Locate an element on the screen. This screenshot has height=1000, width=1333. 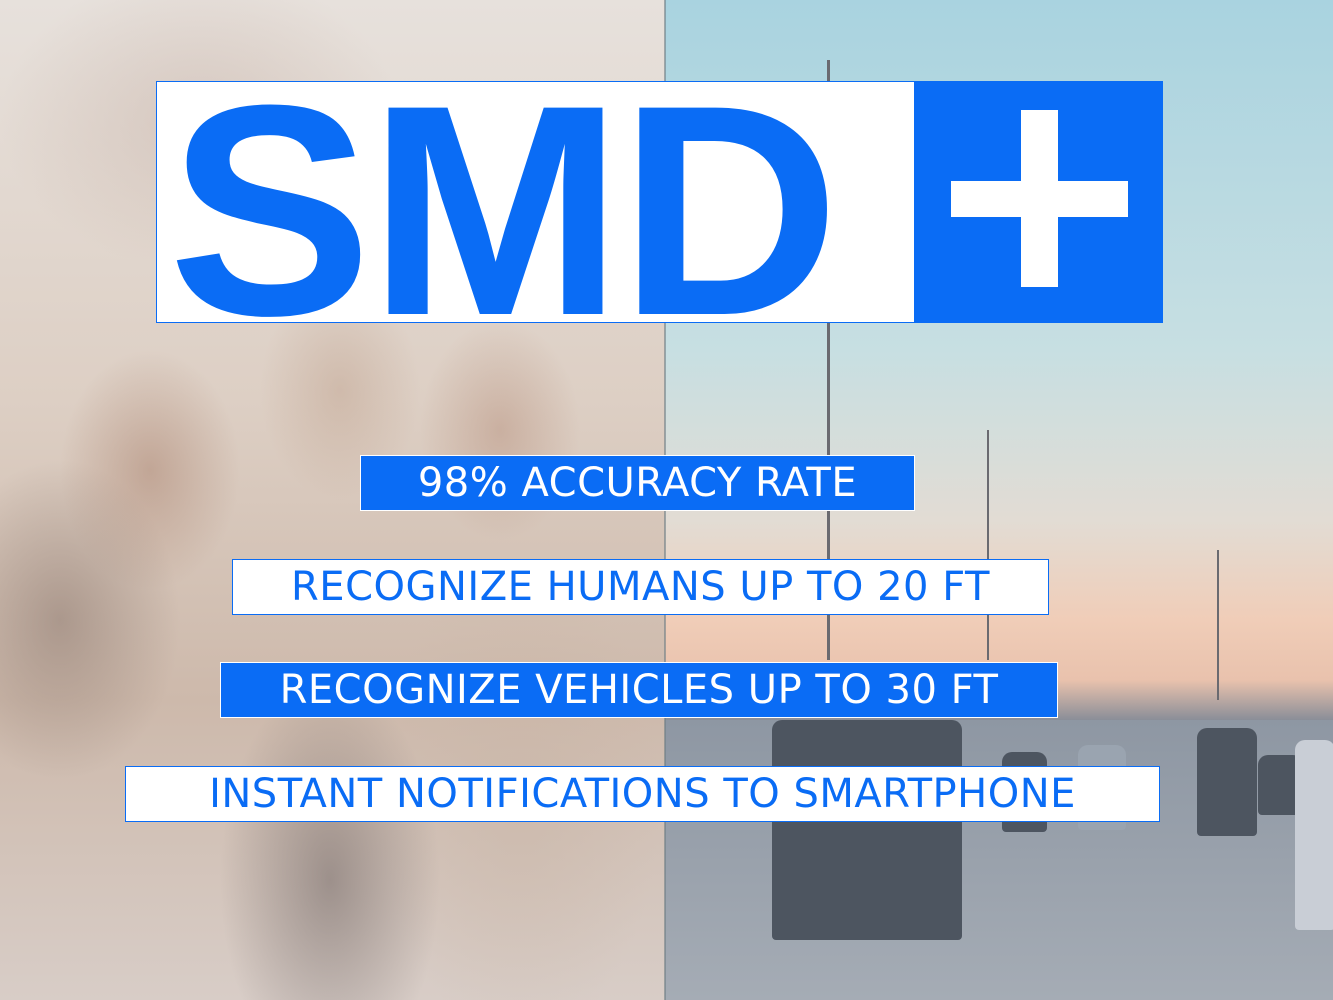
feature-humans: RECOGNIZE HUMANS UP TO 20 FT is located at coordinates (640, 587).